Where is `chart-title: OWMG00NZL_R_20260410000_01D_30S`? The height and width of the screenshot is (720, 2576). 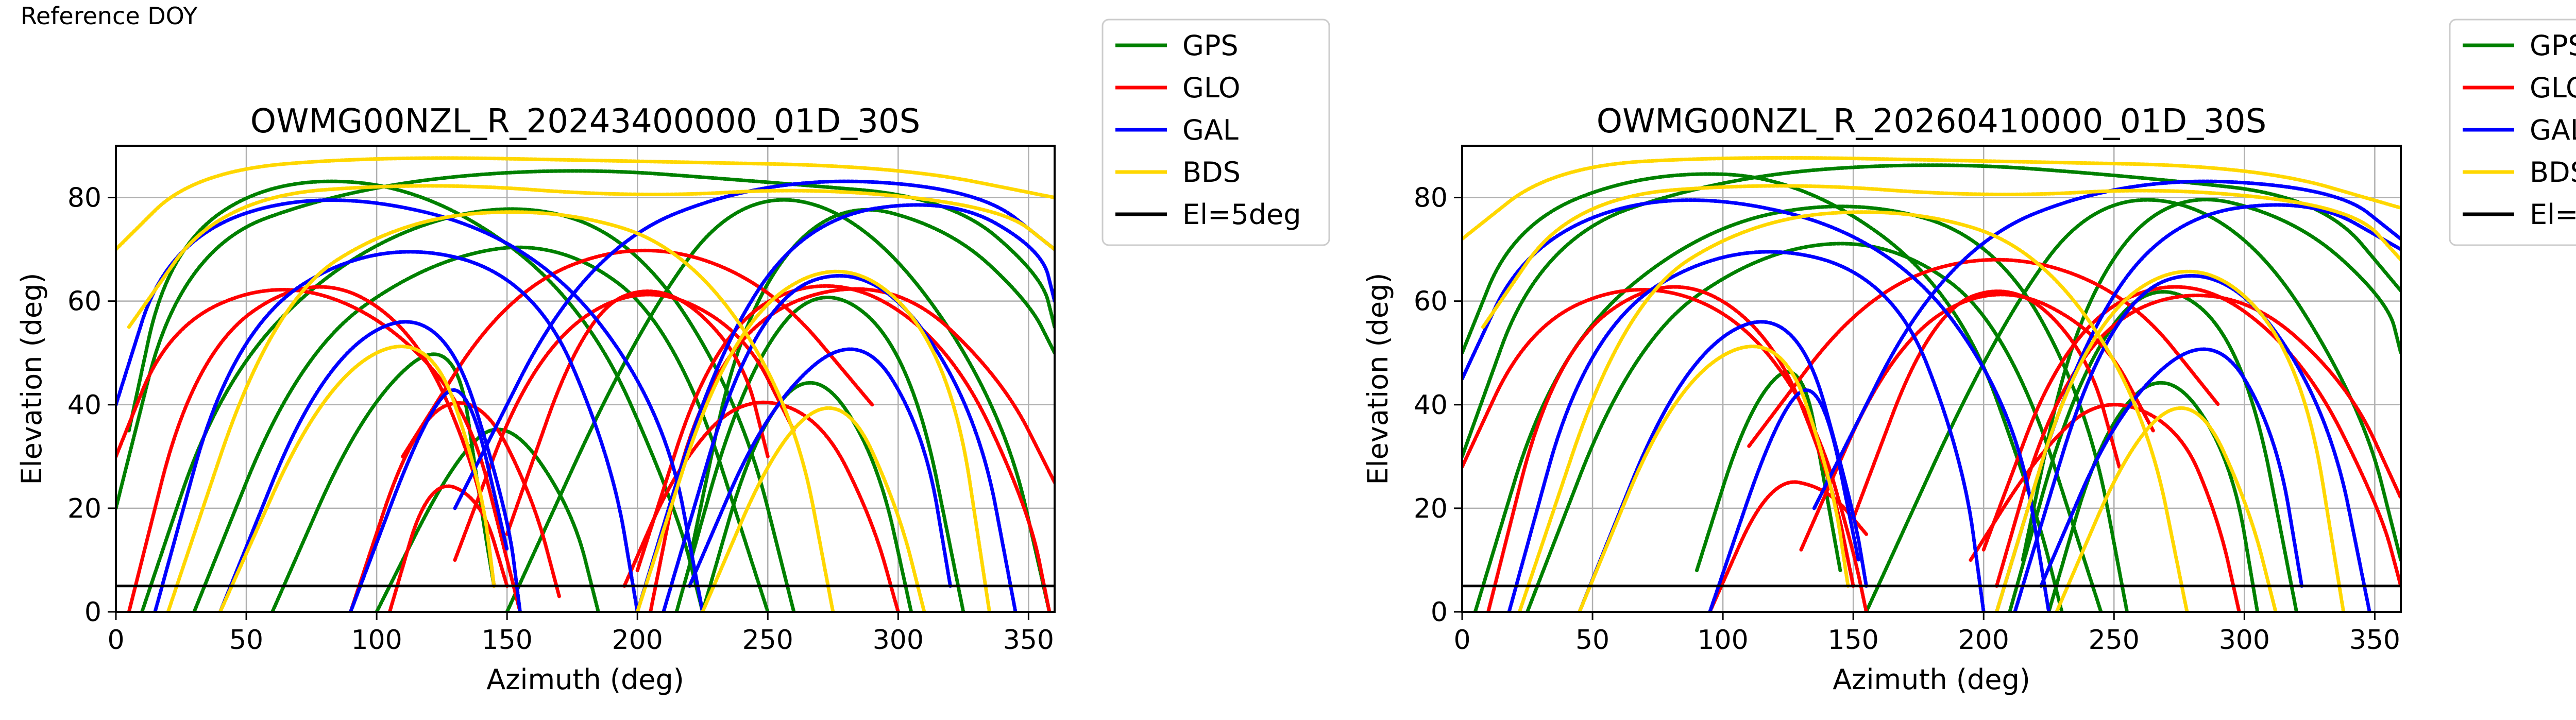
chart-title: OWMG00NZL_R_20260410000_01D_30S is located at coordinates (1931, 121).